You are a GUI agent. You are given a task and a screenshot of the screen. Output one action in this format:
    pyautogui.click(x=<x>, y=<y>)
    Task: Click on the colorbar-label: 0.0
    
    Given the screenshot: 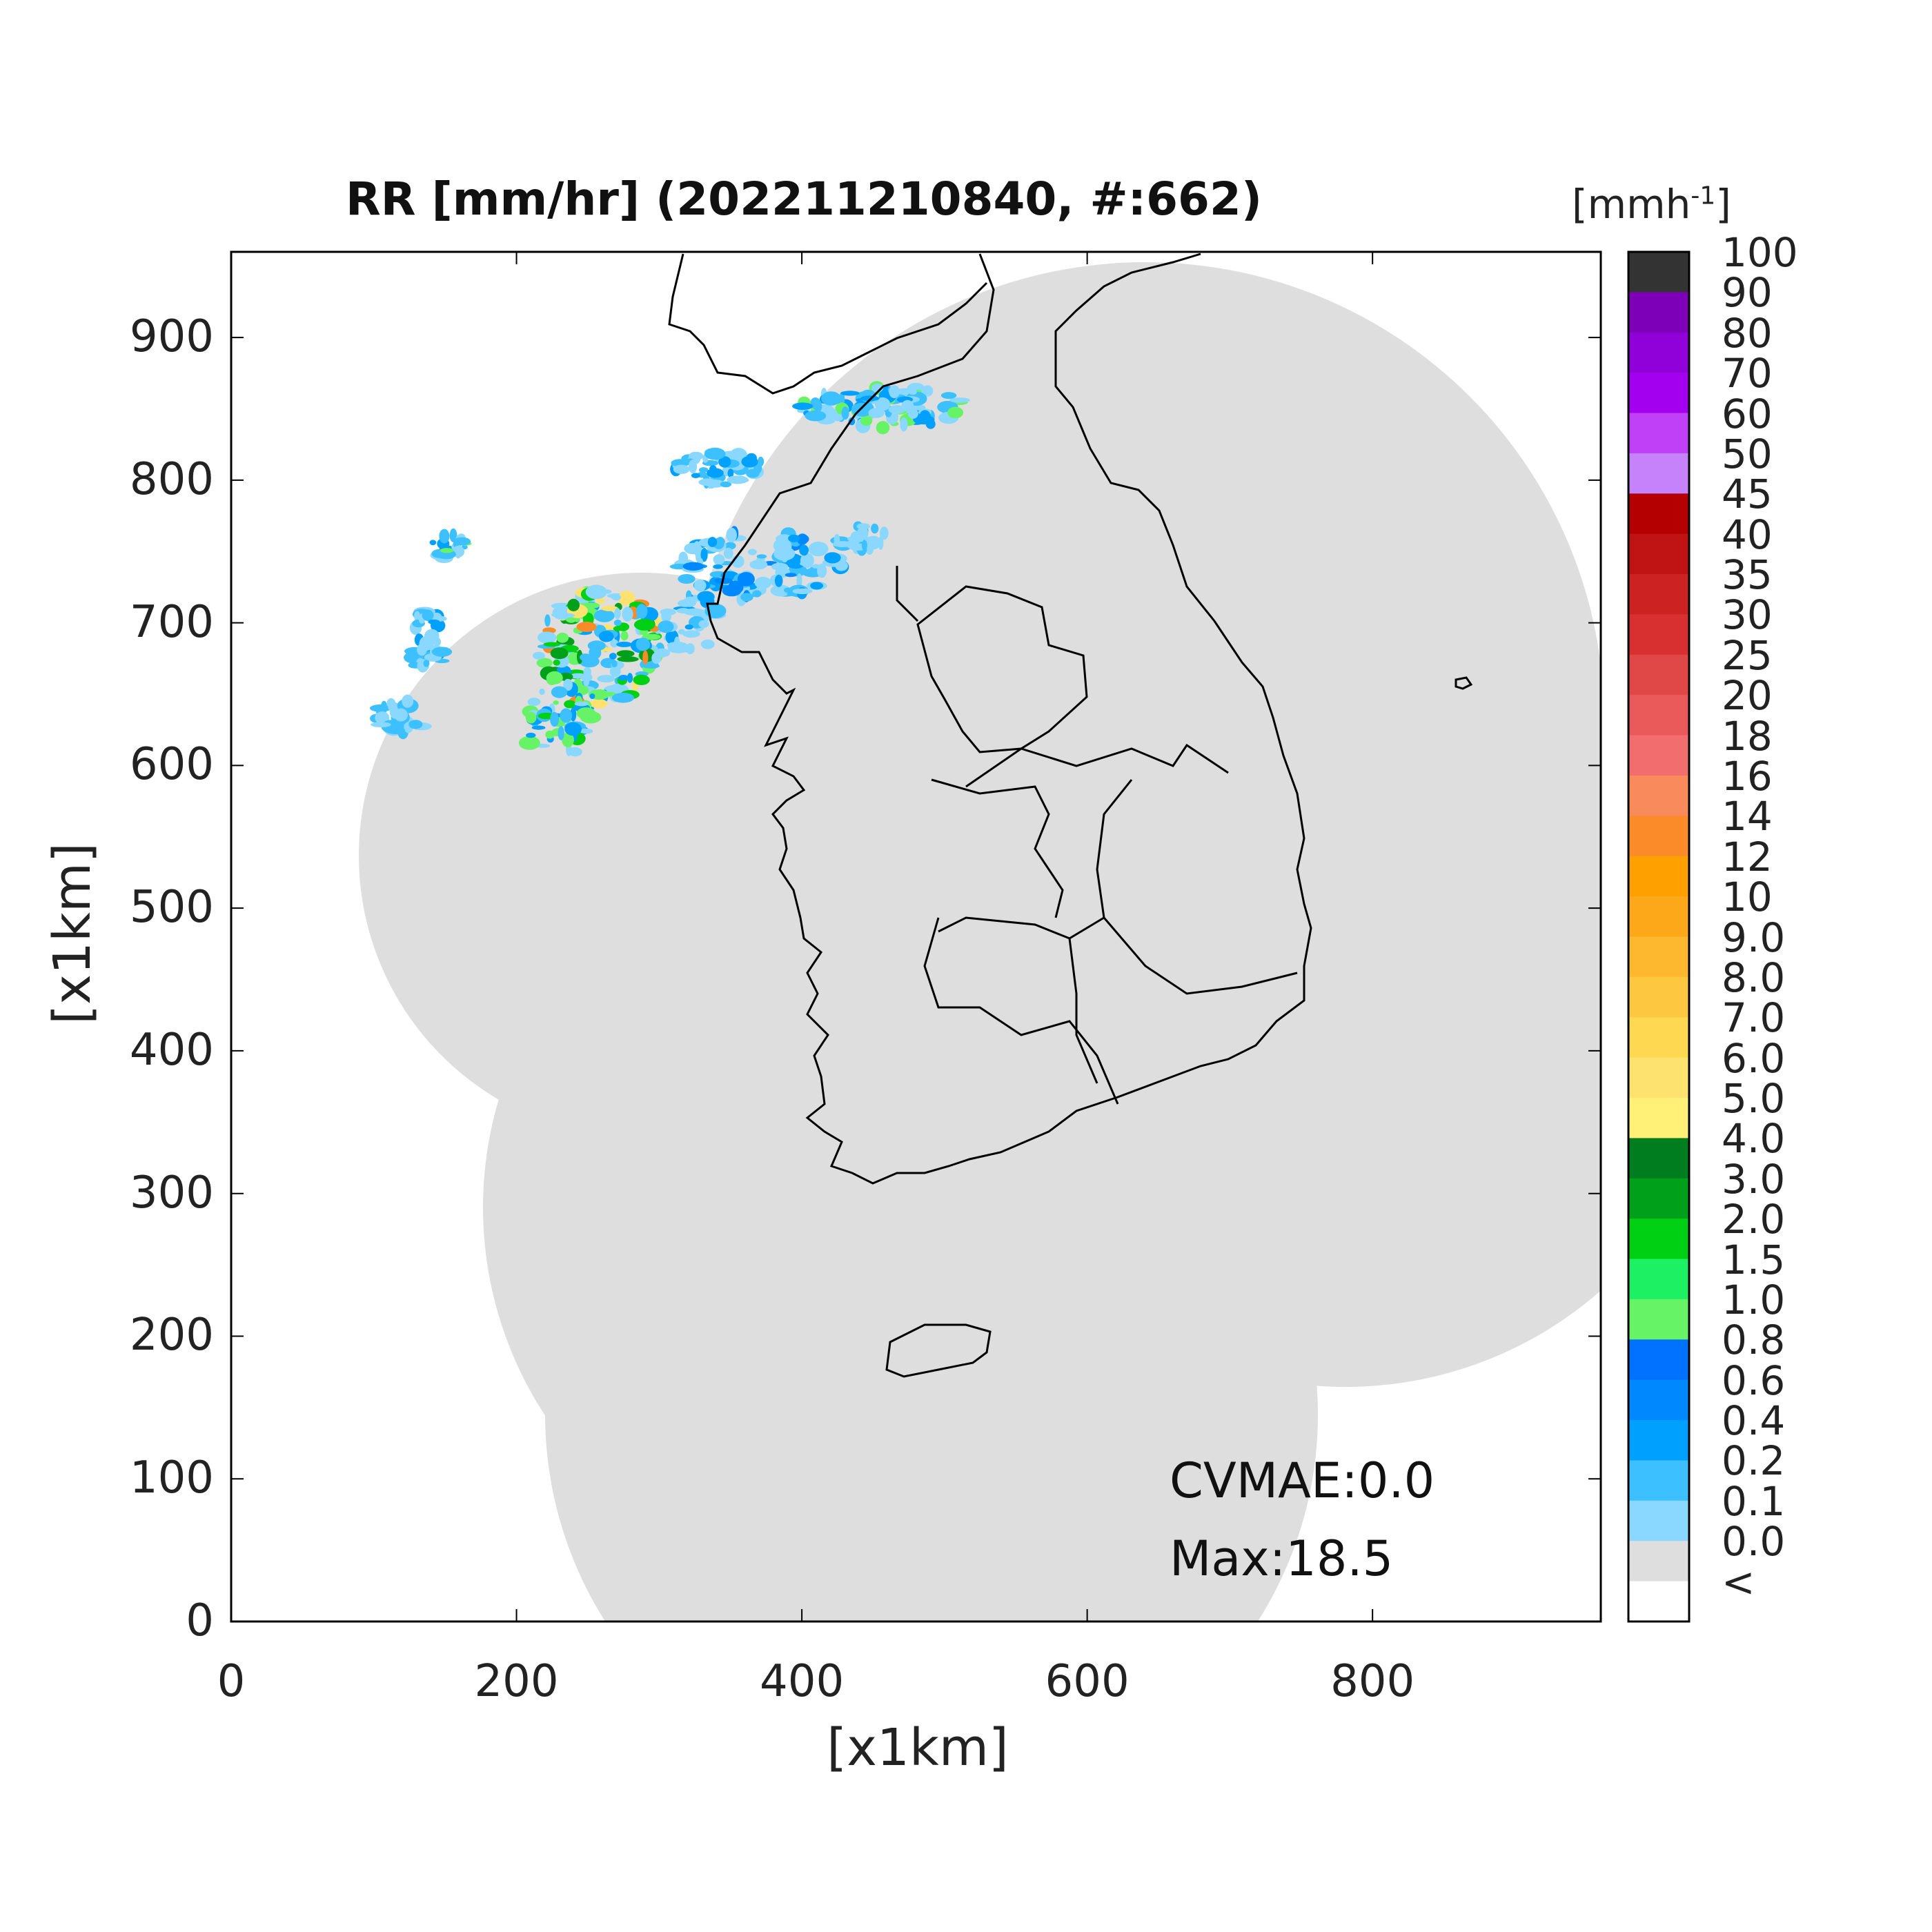 What is the action you would take?
    pyautogui.click(x=1754, y=1542)
    